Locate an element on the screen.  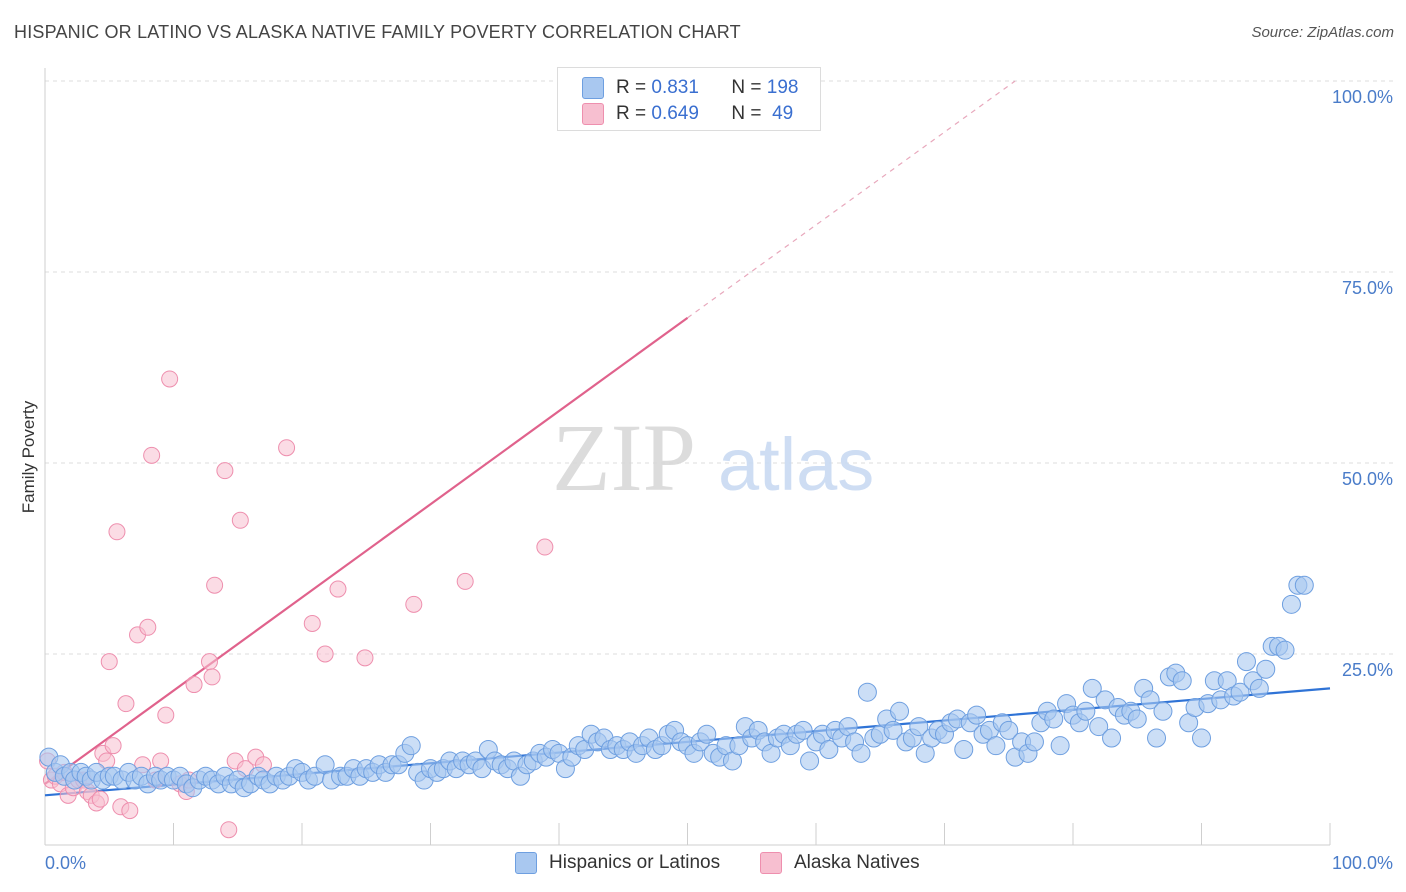
legend-r-value: 0.831 is located at coordinates (675, 87).